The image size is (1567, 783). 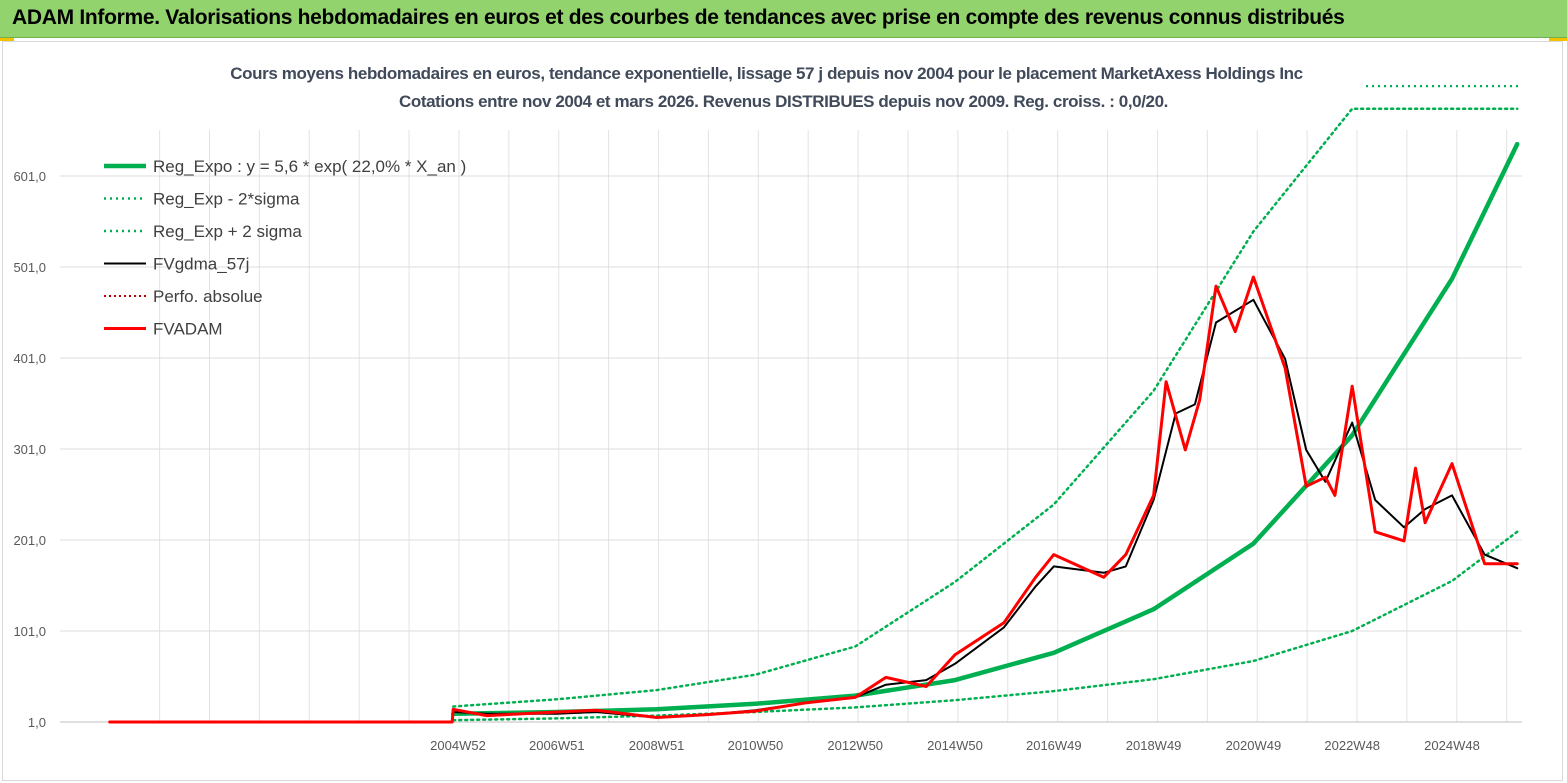 I want to click on banner-accent-left, so click(x=7, y=39).